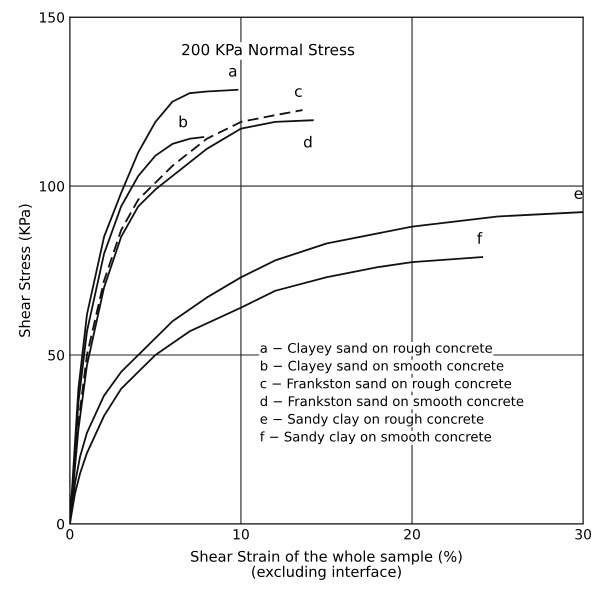  Describe the element at coordinates (232, 72) in the screenshot. I see `series-label: a` at that location.